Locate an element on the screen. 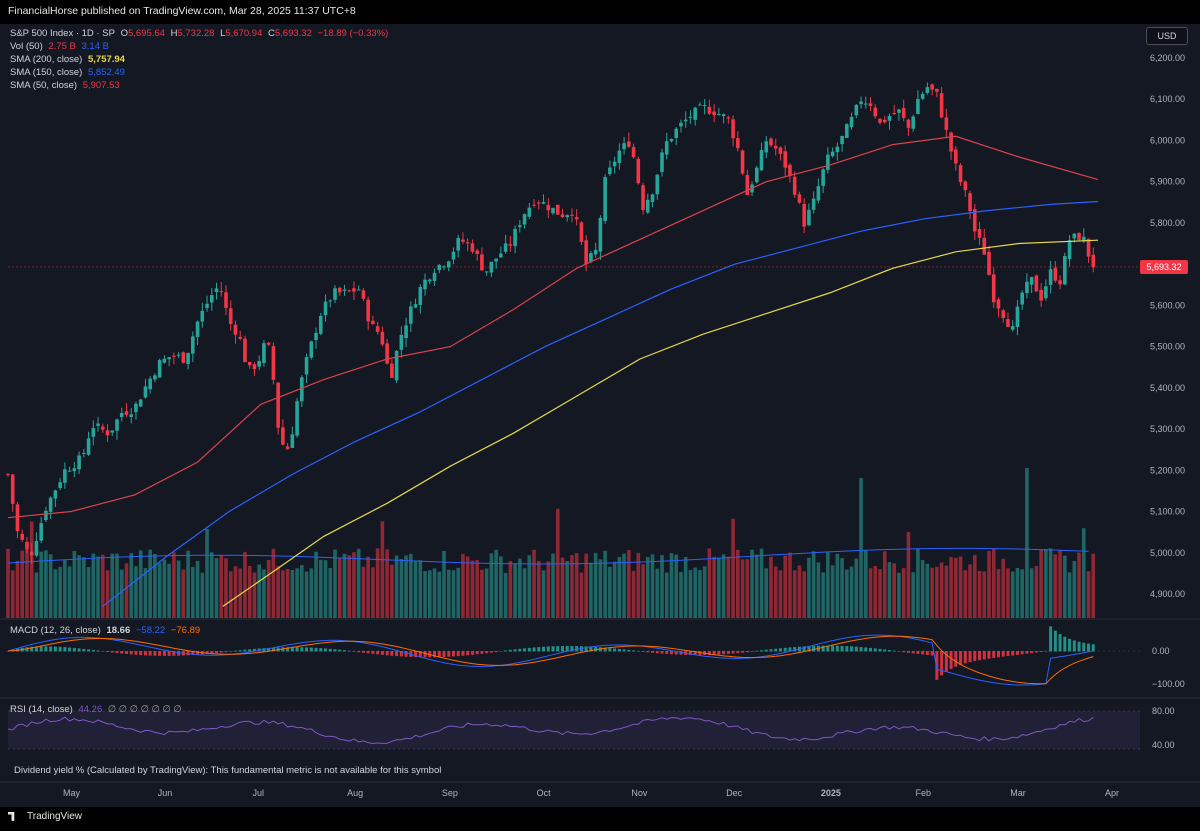  tradingview-logo: TradingView is located at coordinates (45, 816).